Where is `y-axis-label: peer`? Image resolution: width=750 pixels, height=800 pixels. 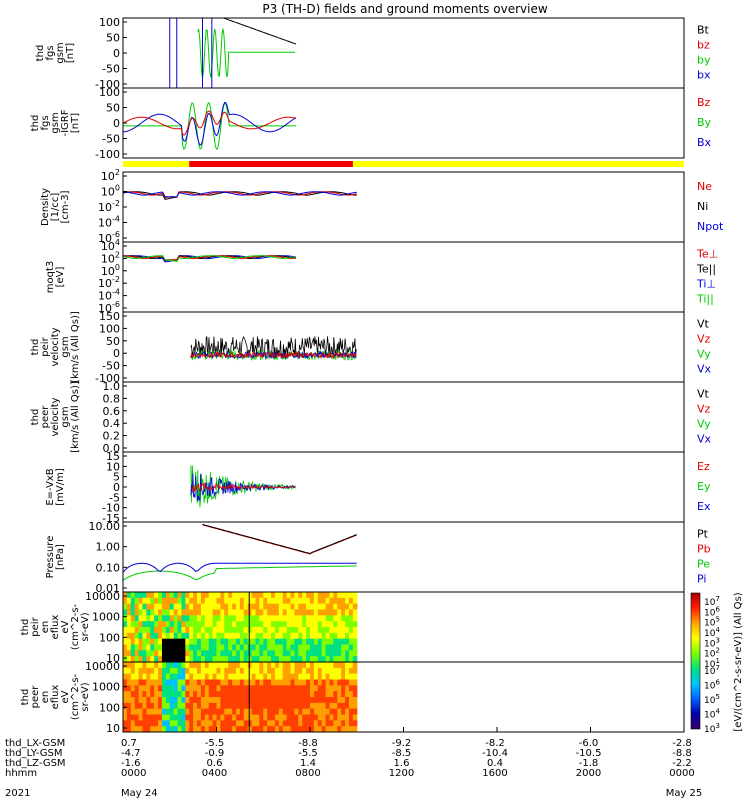 y-axis-label: peer is located at coordinates (35, 697).